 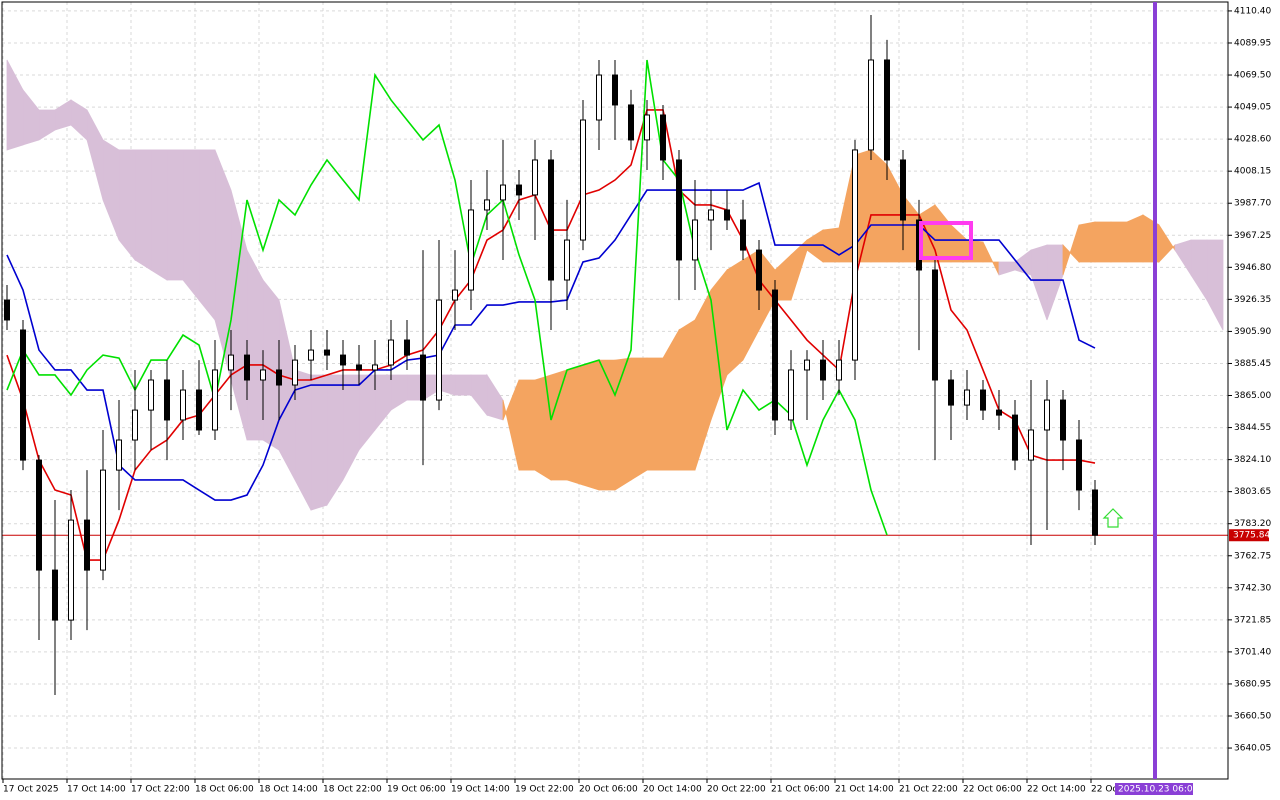 What do you see at coordinates (1252, 268) in the screenshot?
I see `y-tick-label: 3946.80` at bounding box center [1252, 268].